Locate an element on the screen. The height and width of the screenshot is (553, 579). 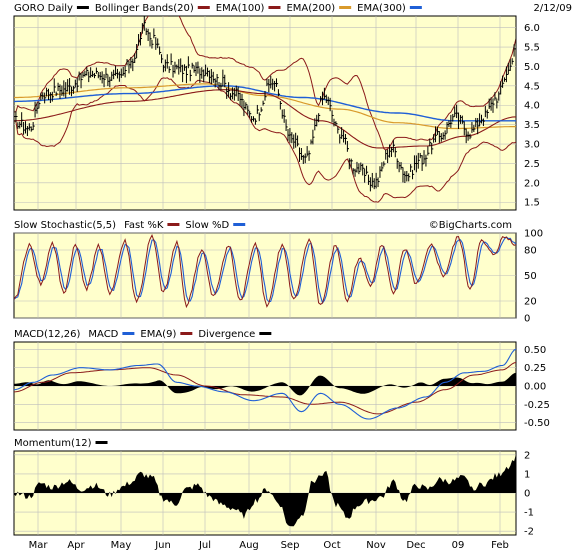
momentum-series-group is located at coordinates (265, 490).